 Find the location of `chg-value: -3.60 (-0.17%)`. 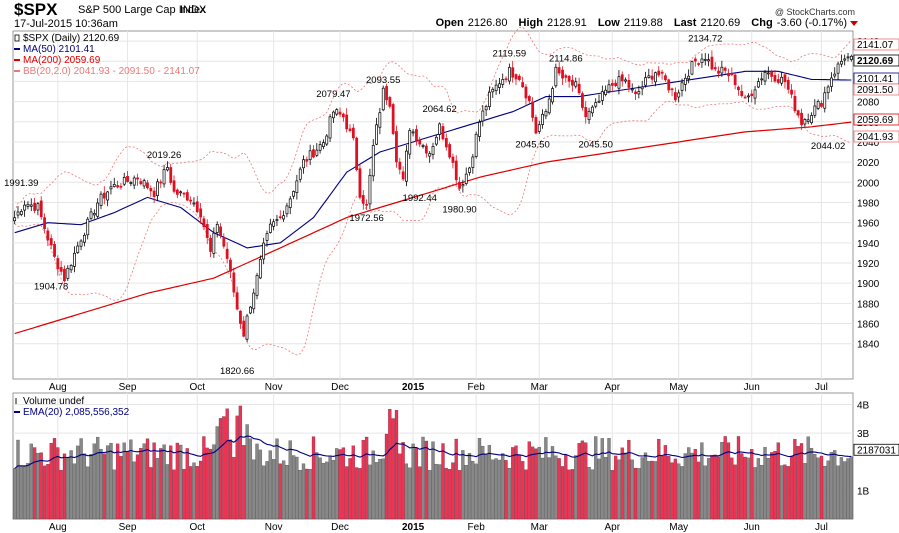

chg-value: -3.60 (-0.17%) is located at coordinates (811, 23).